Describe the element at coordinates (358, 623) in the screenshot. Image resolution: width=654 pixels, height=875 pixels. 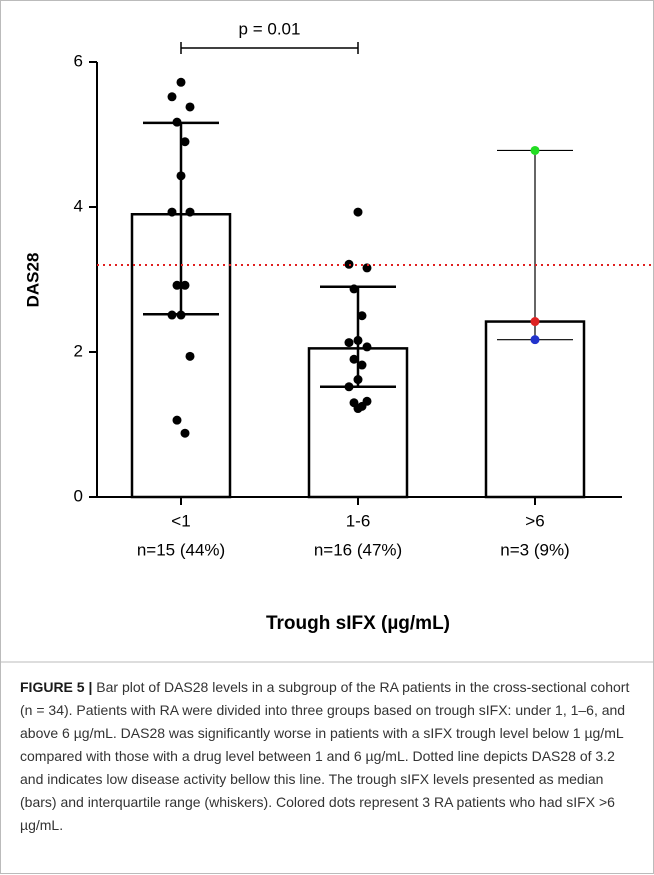
I see `x-axis-label: Trough sIFX (µg/mL)` at that location.